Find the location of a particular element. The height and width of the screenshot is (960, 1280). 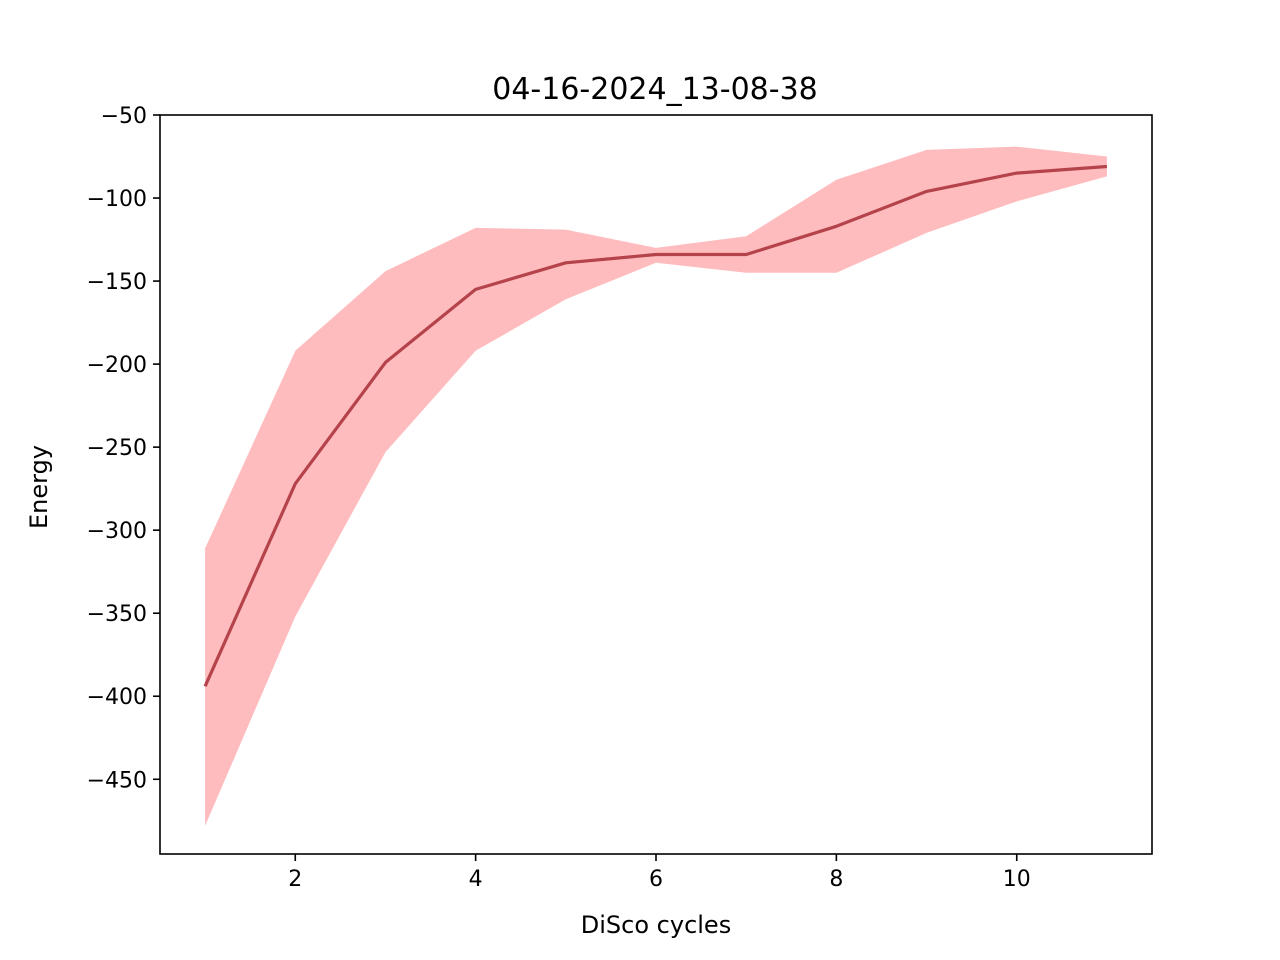

y-tick-label: −450 is located at coordinates (117, 780).